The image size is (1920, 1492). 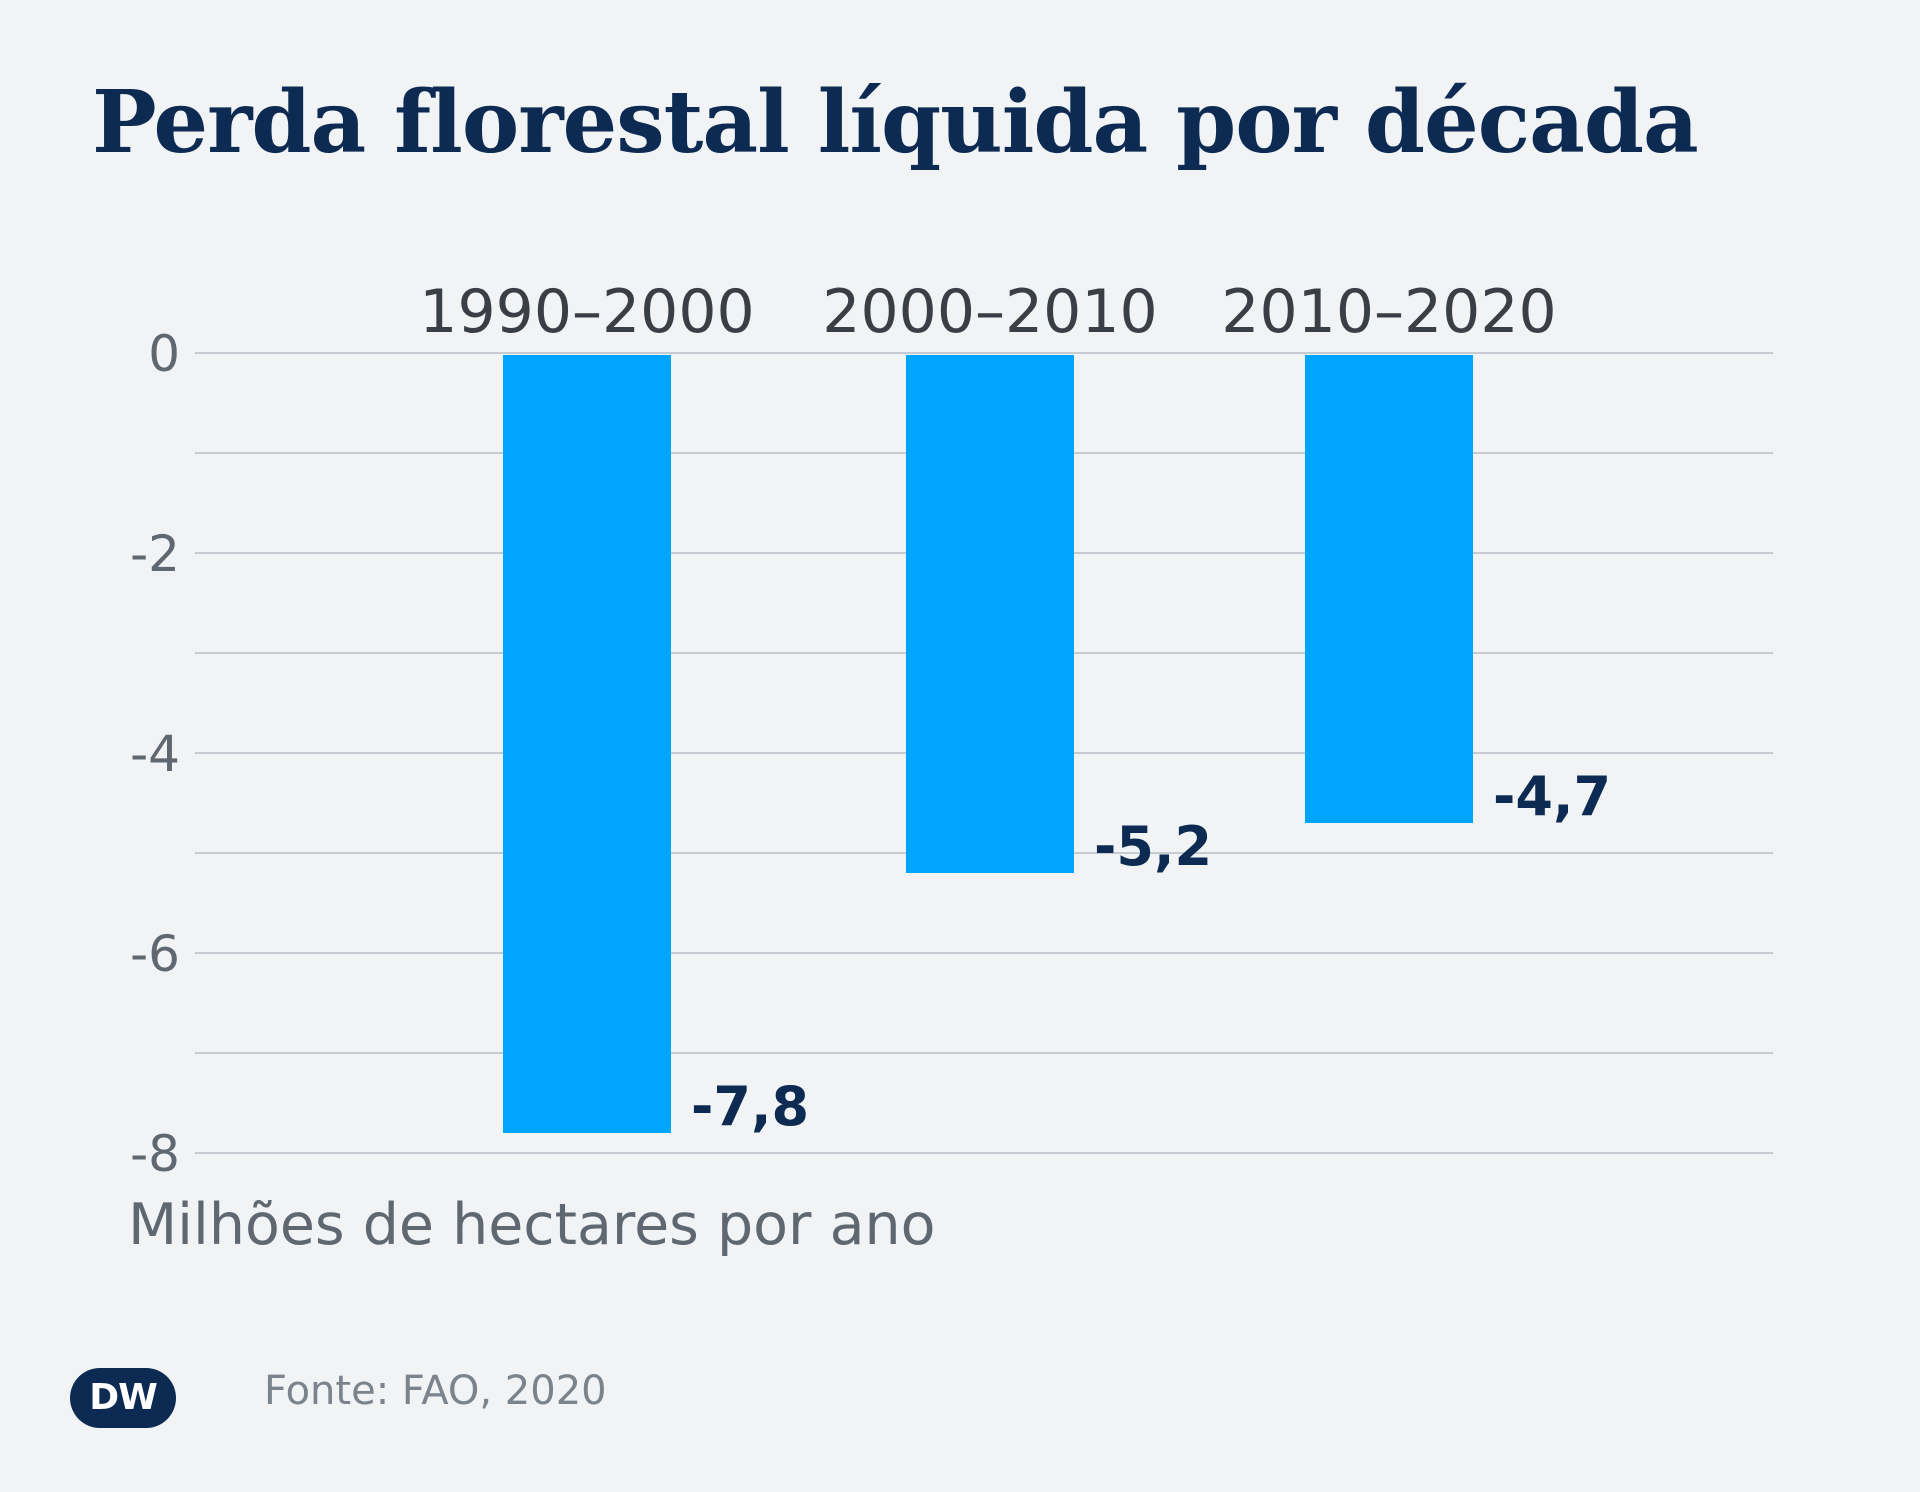 I want to click on data-label: -5,2, so click(x=1153, y=846).